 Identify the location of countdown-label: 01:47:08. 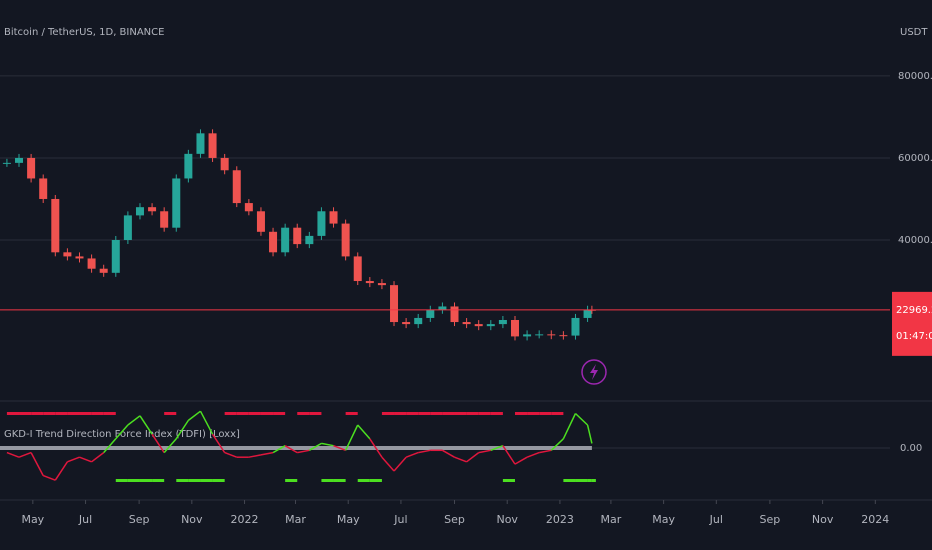
(914, 336).